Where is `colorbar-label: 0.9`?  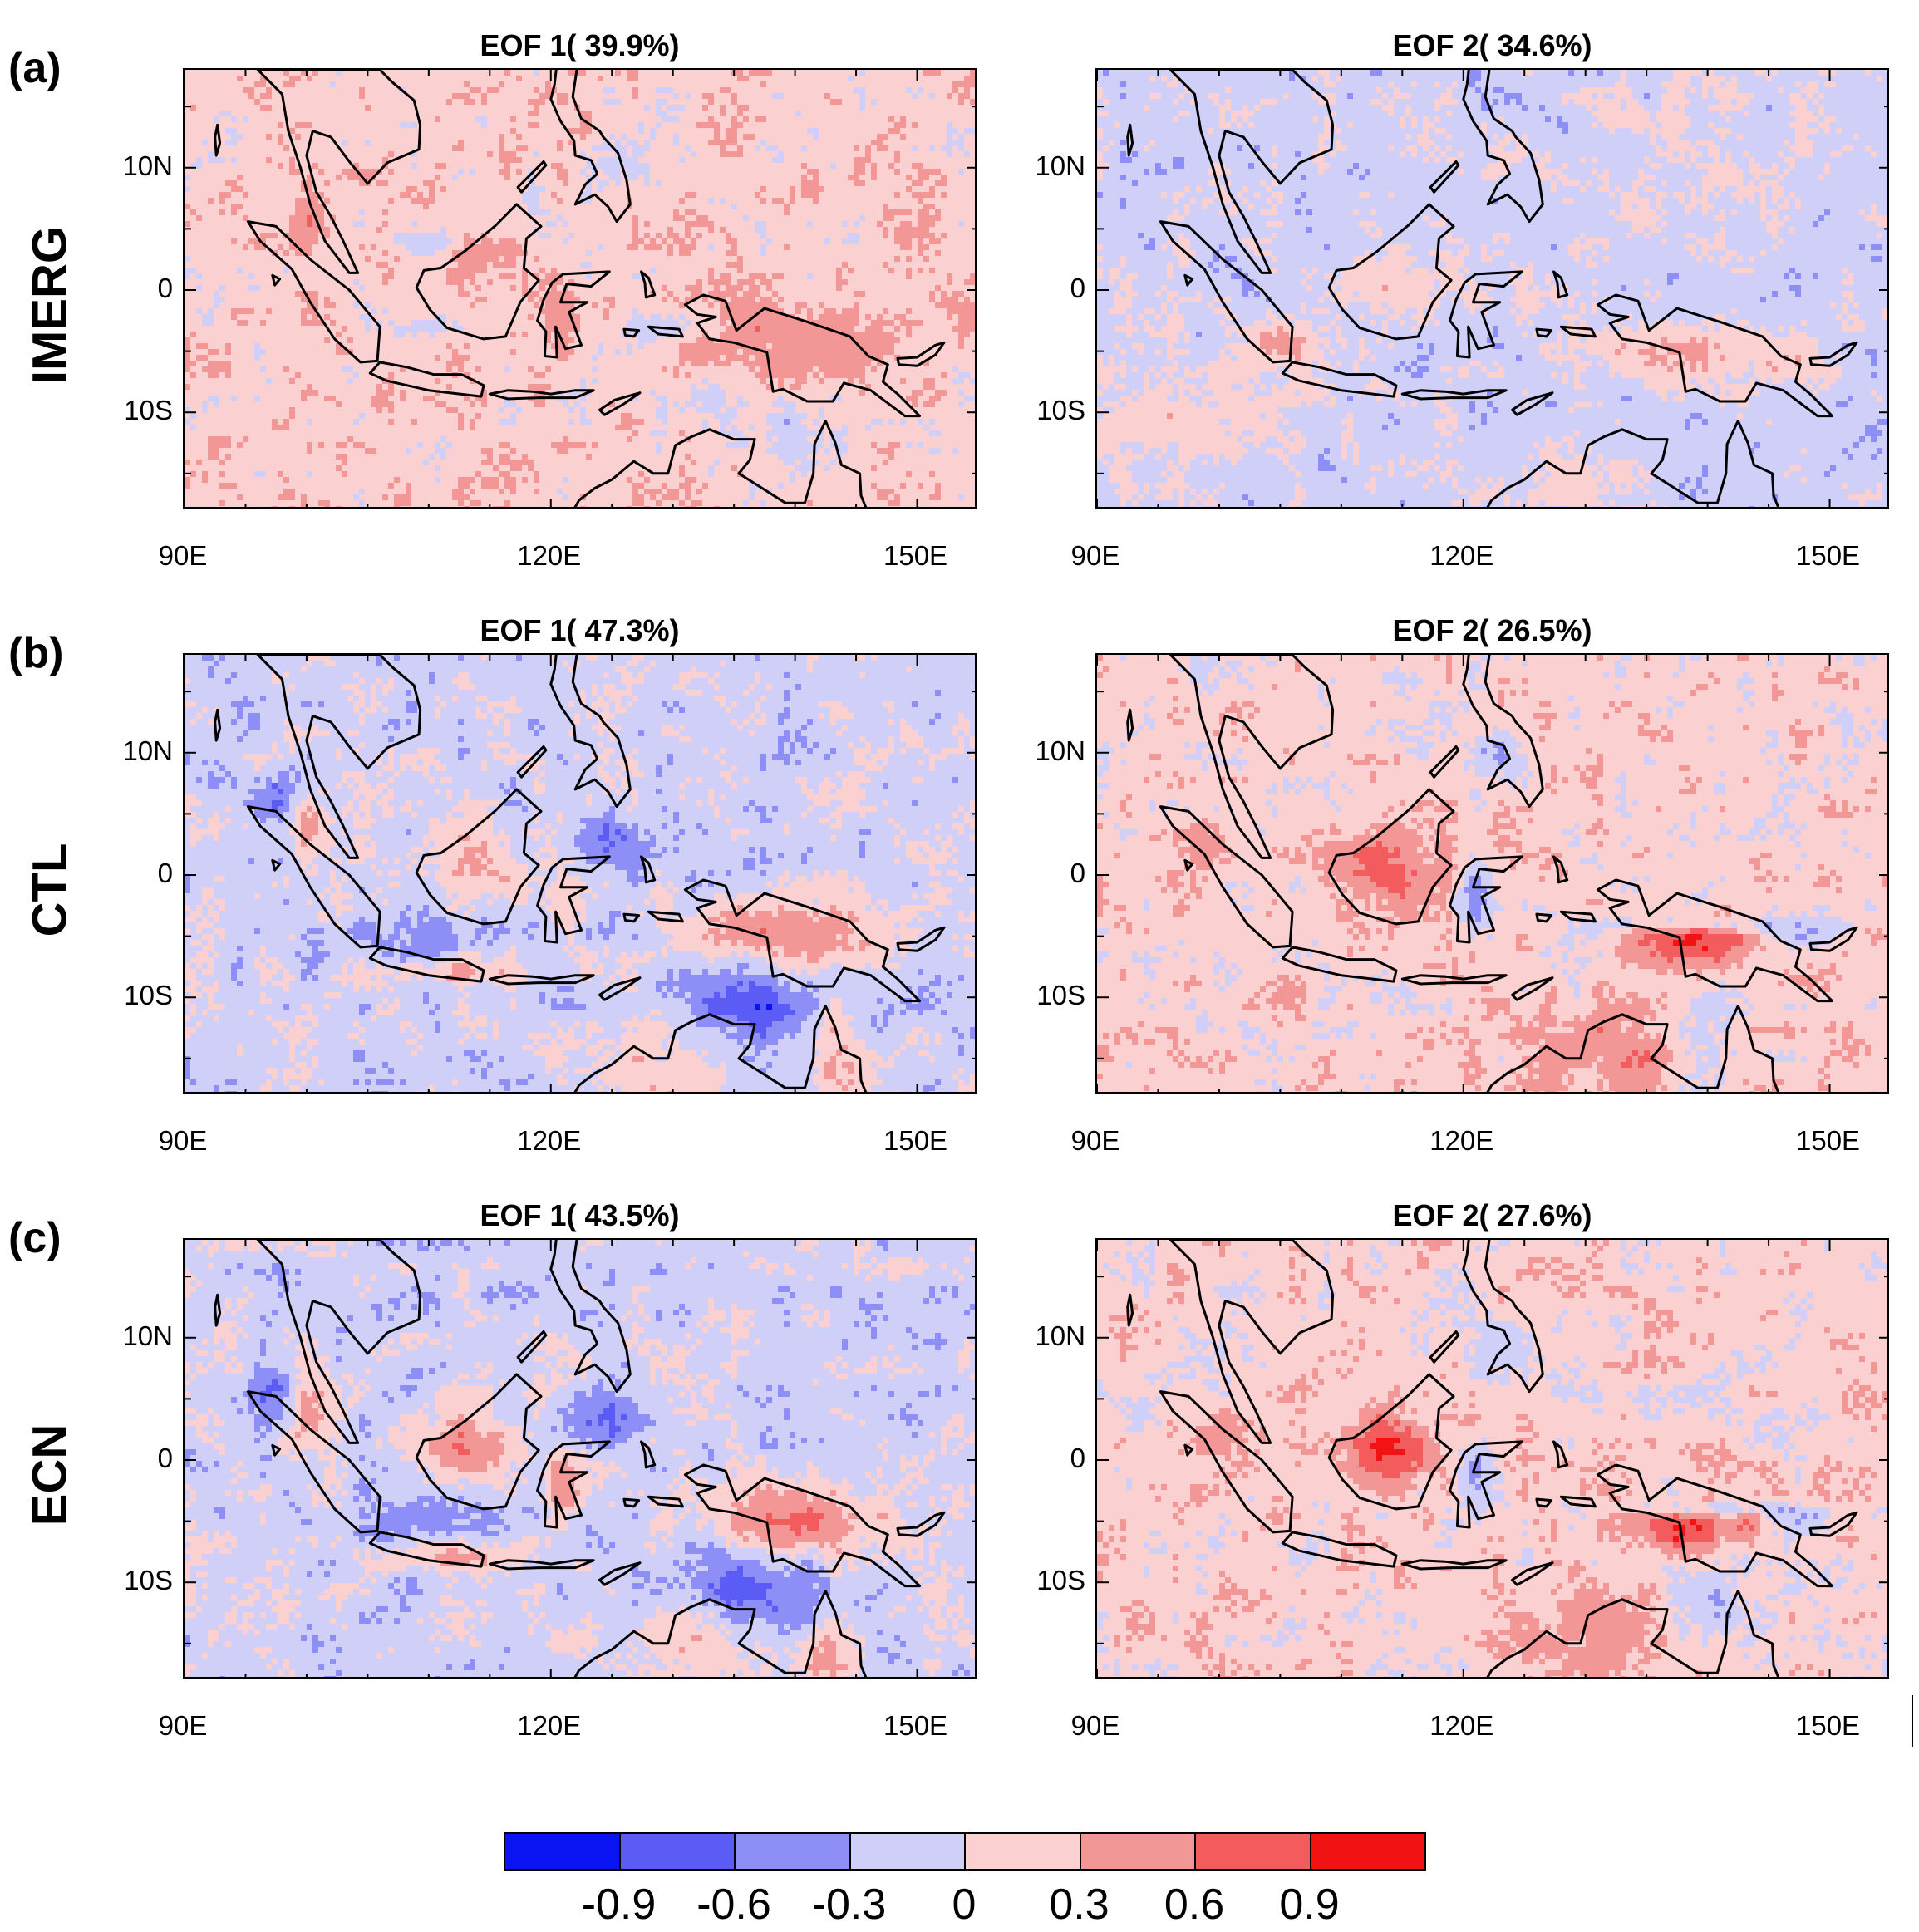 colorbar-label: 0.9 is located at coordinates (1309, 1905).